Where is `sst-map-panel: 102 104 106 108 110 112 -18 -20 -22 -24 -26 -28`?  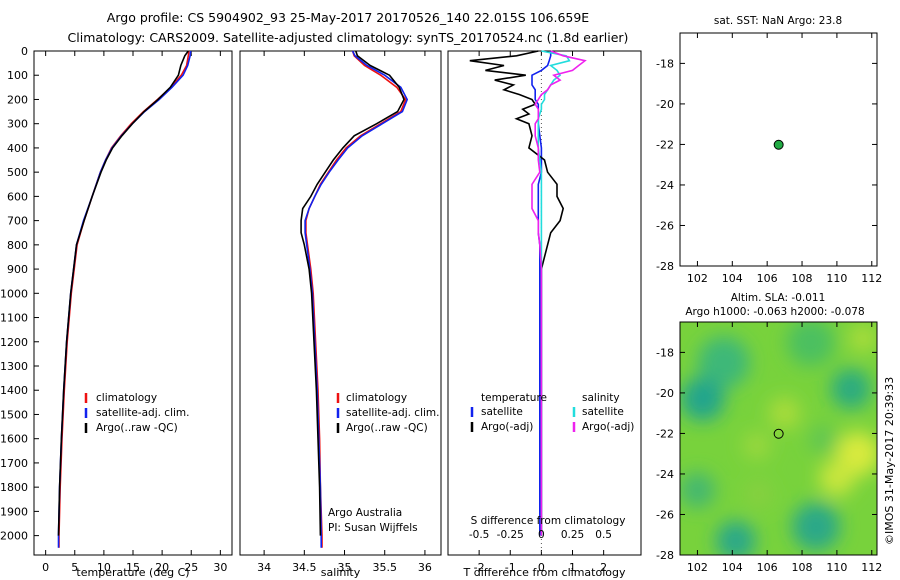 sst-map-panel: 102 104 106 108 110 112 -18 -20 -22 -24 -26 -28 is located at coordinates (769, 158).